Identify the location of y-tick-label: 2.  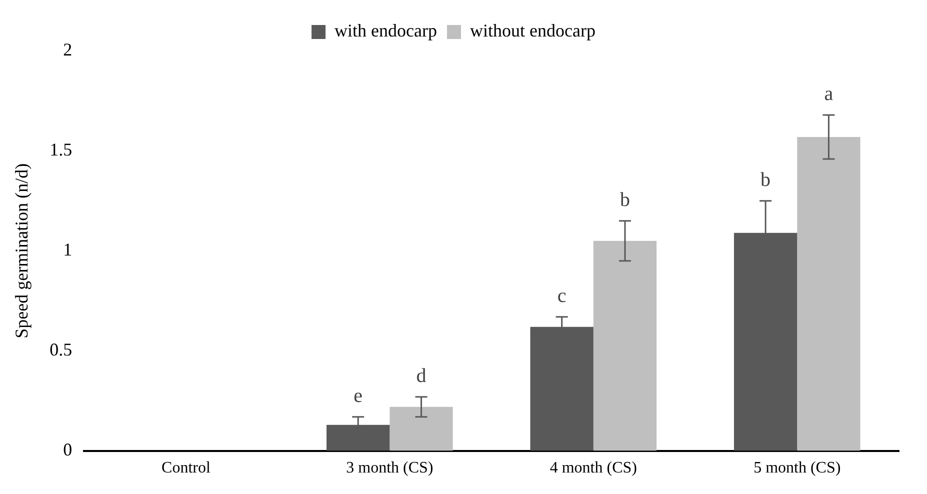
(67, 50).